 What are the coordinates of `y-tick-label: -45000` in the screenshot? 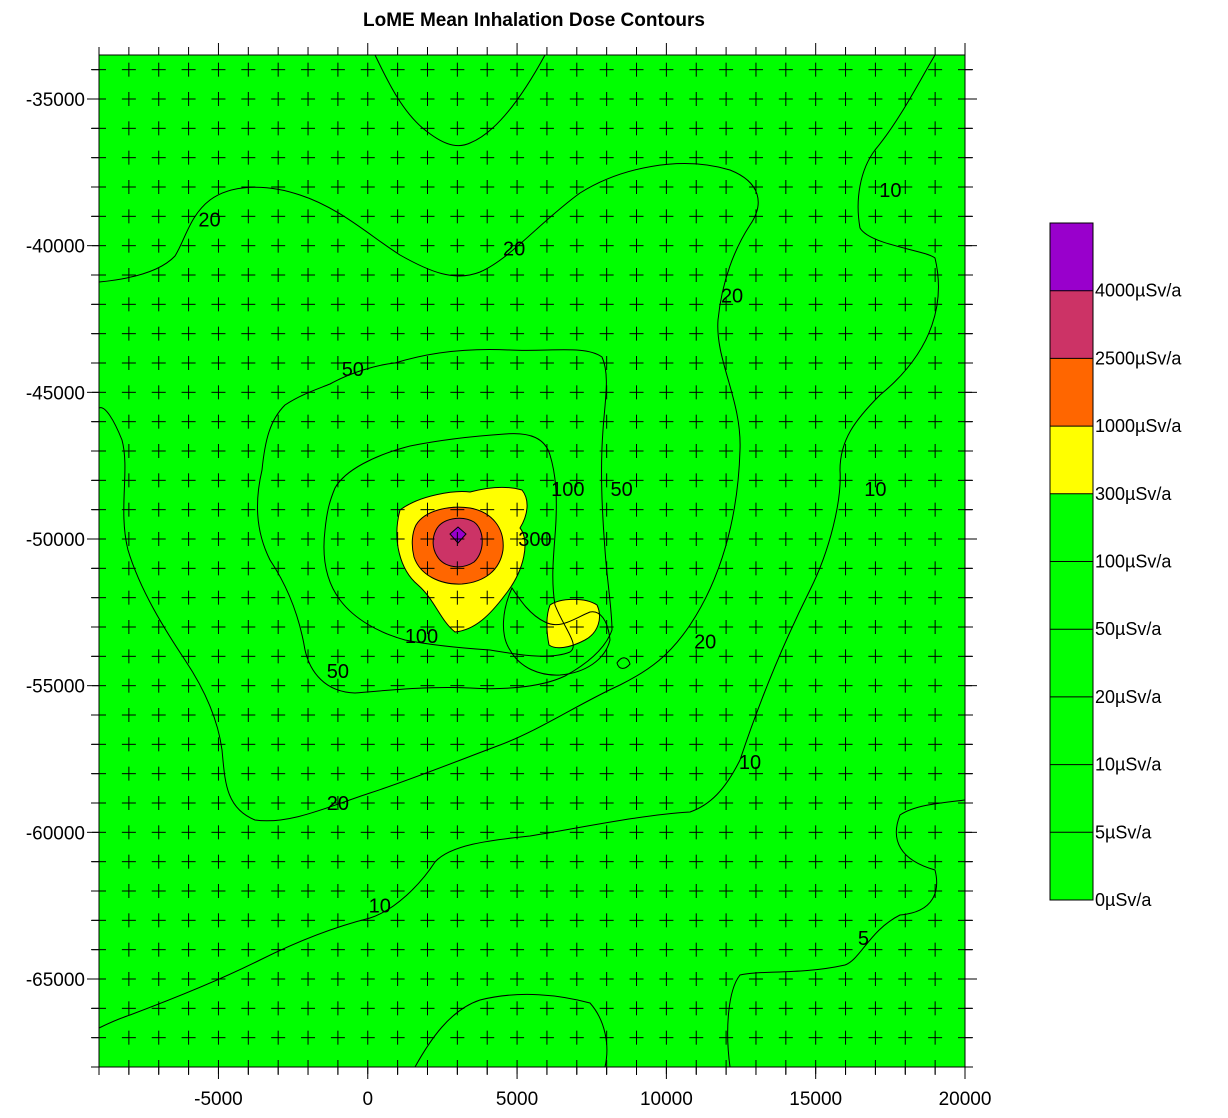 It's located at (55, 393).